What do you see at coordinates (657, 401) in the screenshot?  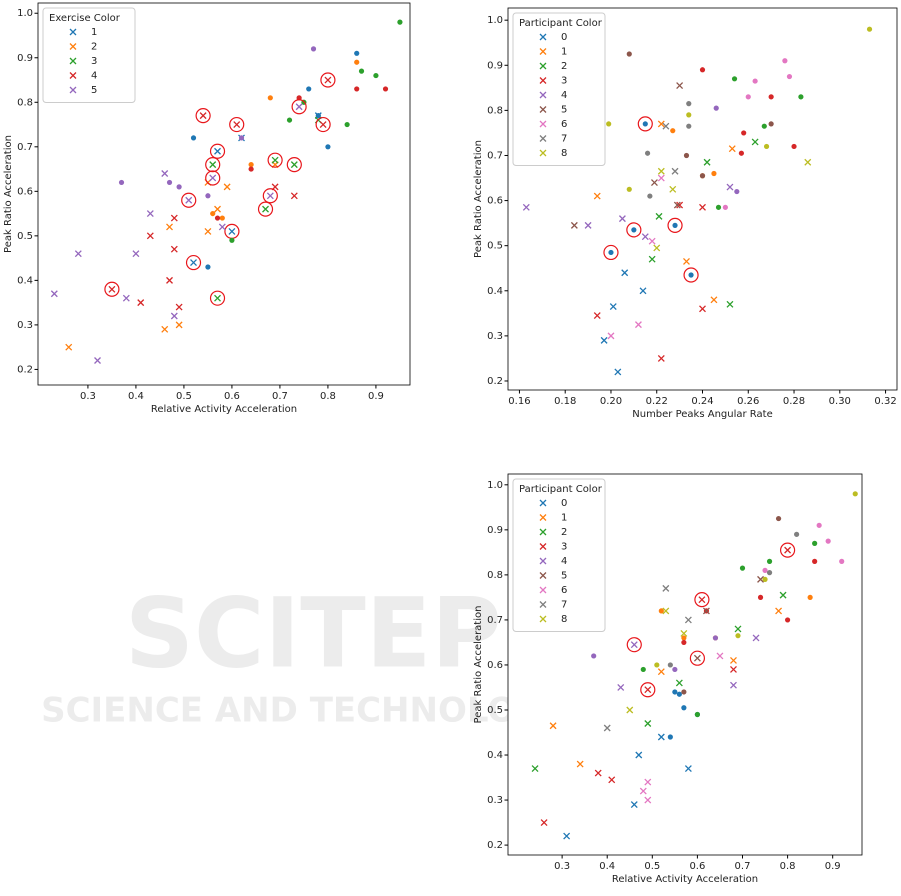 I see `x-tick-label: 0.22` at bounding box center [657, 401].